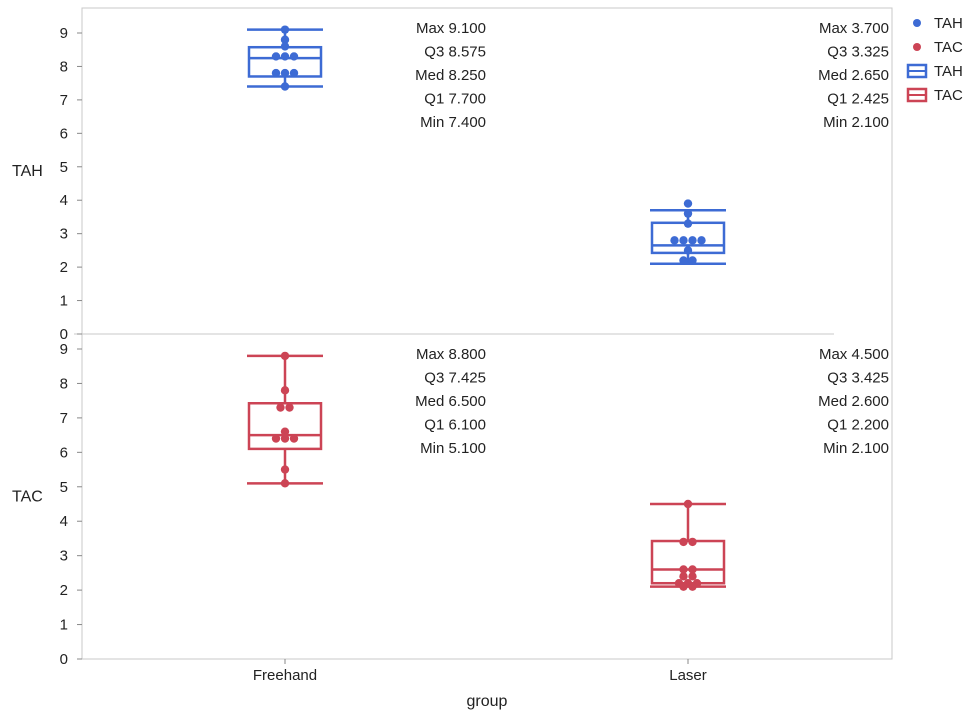 This screenshot has width=974, height=718. What do you see at coordinates (27, 171) in the screenshot?
I see `y-axis-title: TAH` at bounding box center [27, 171].